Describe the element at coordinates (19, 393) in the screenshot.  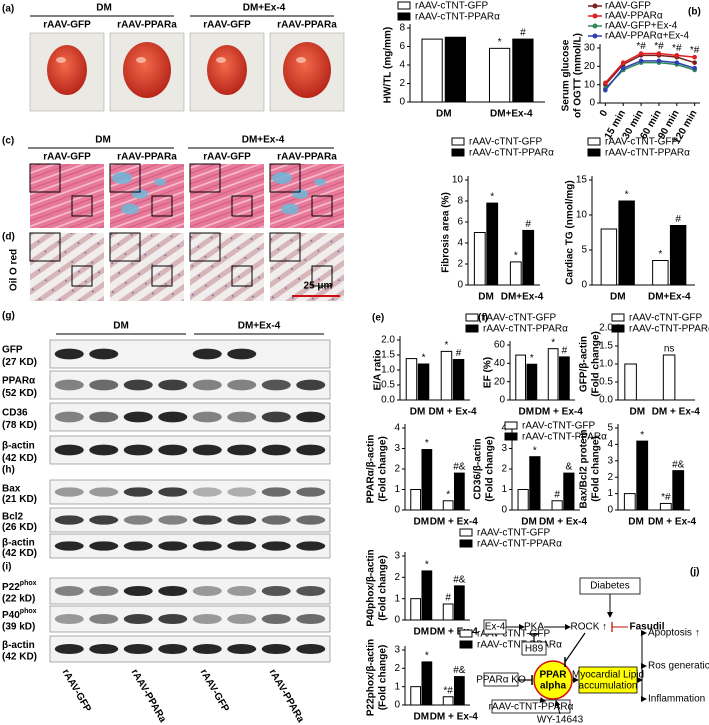
I see `blot-size-label: (52 KD)` at that location.